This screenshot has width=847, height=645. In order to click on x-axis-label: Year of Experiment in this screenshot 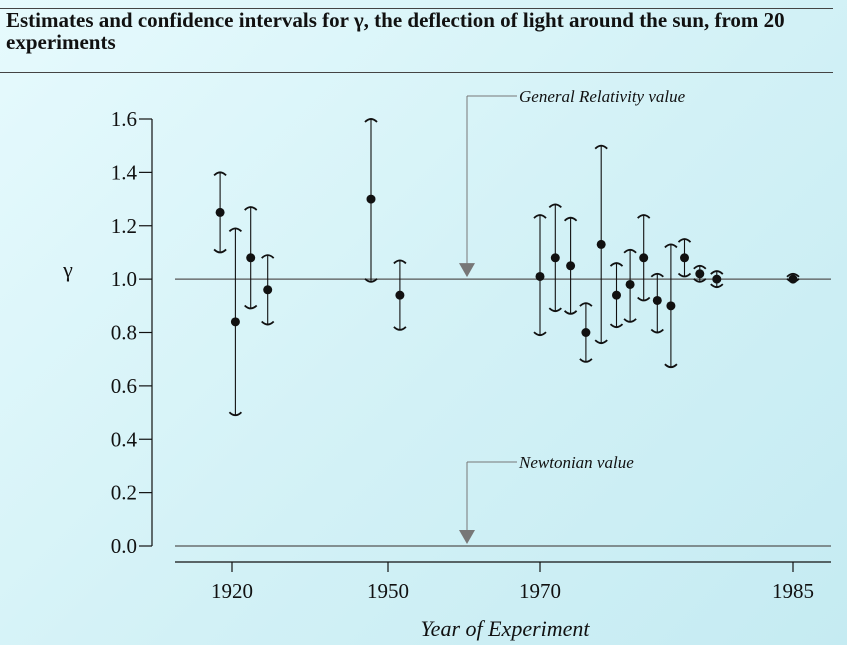, I will do `click(505, 628)`.